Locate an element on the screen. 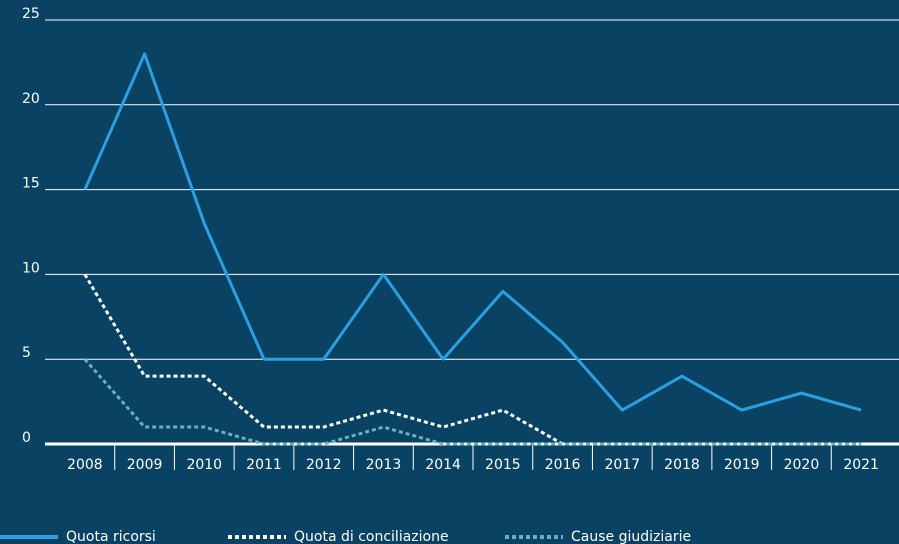 This screenshot has height=544, width=899. x-tick-label: 2012 is located at coordinates (324, 465).